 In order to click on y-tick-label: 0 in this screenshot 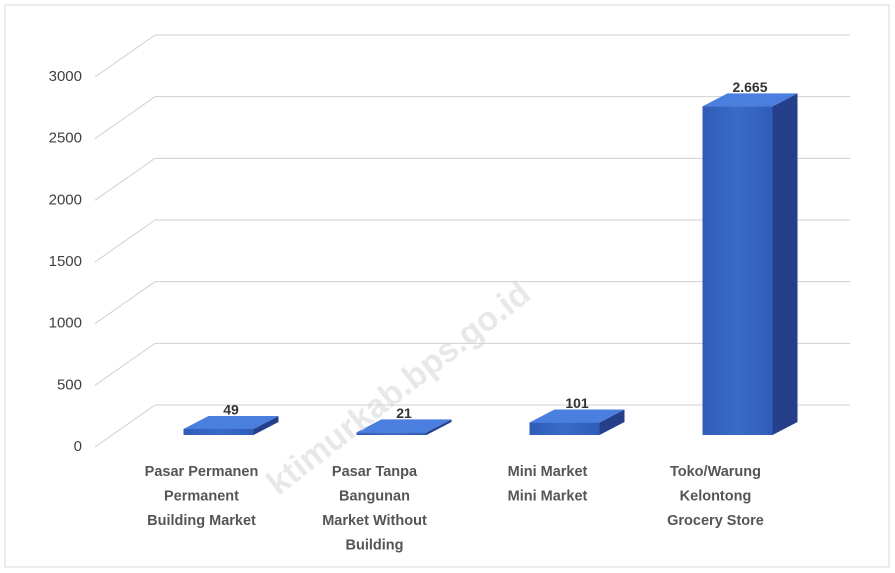, I will do `click(78, 446)`.